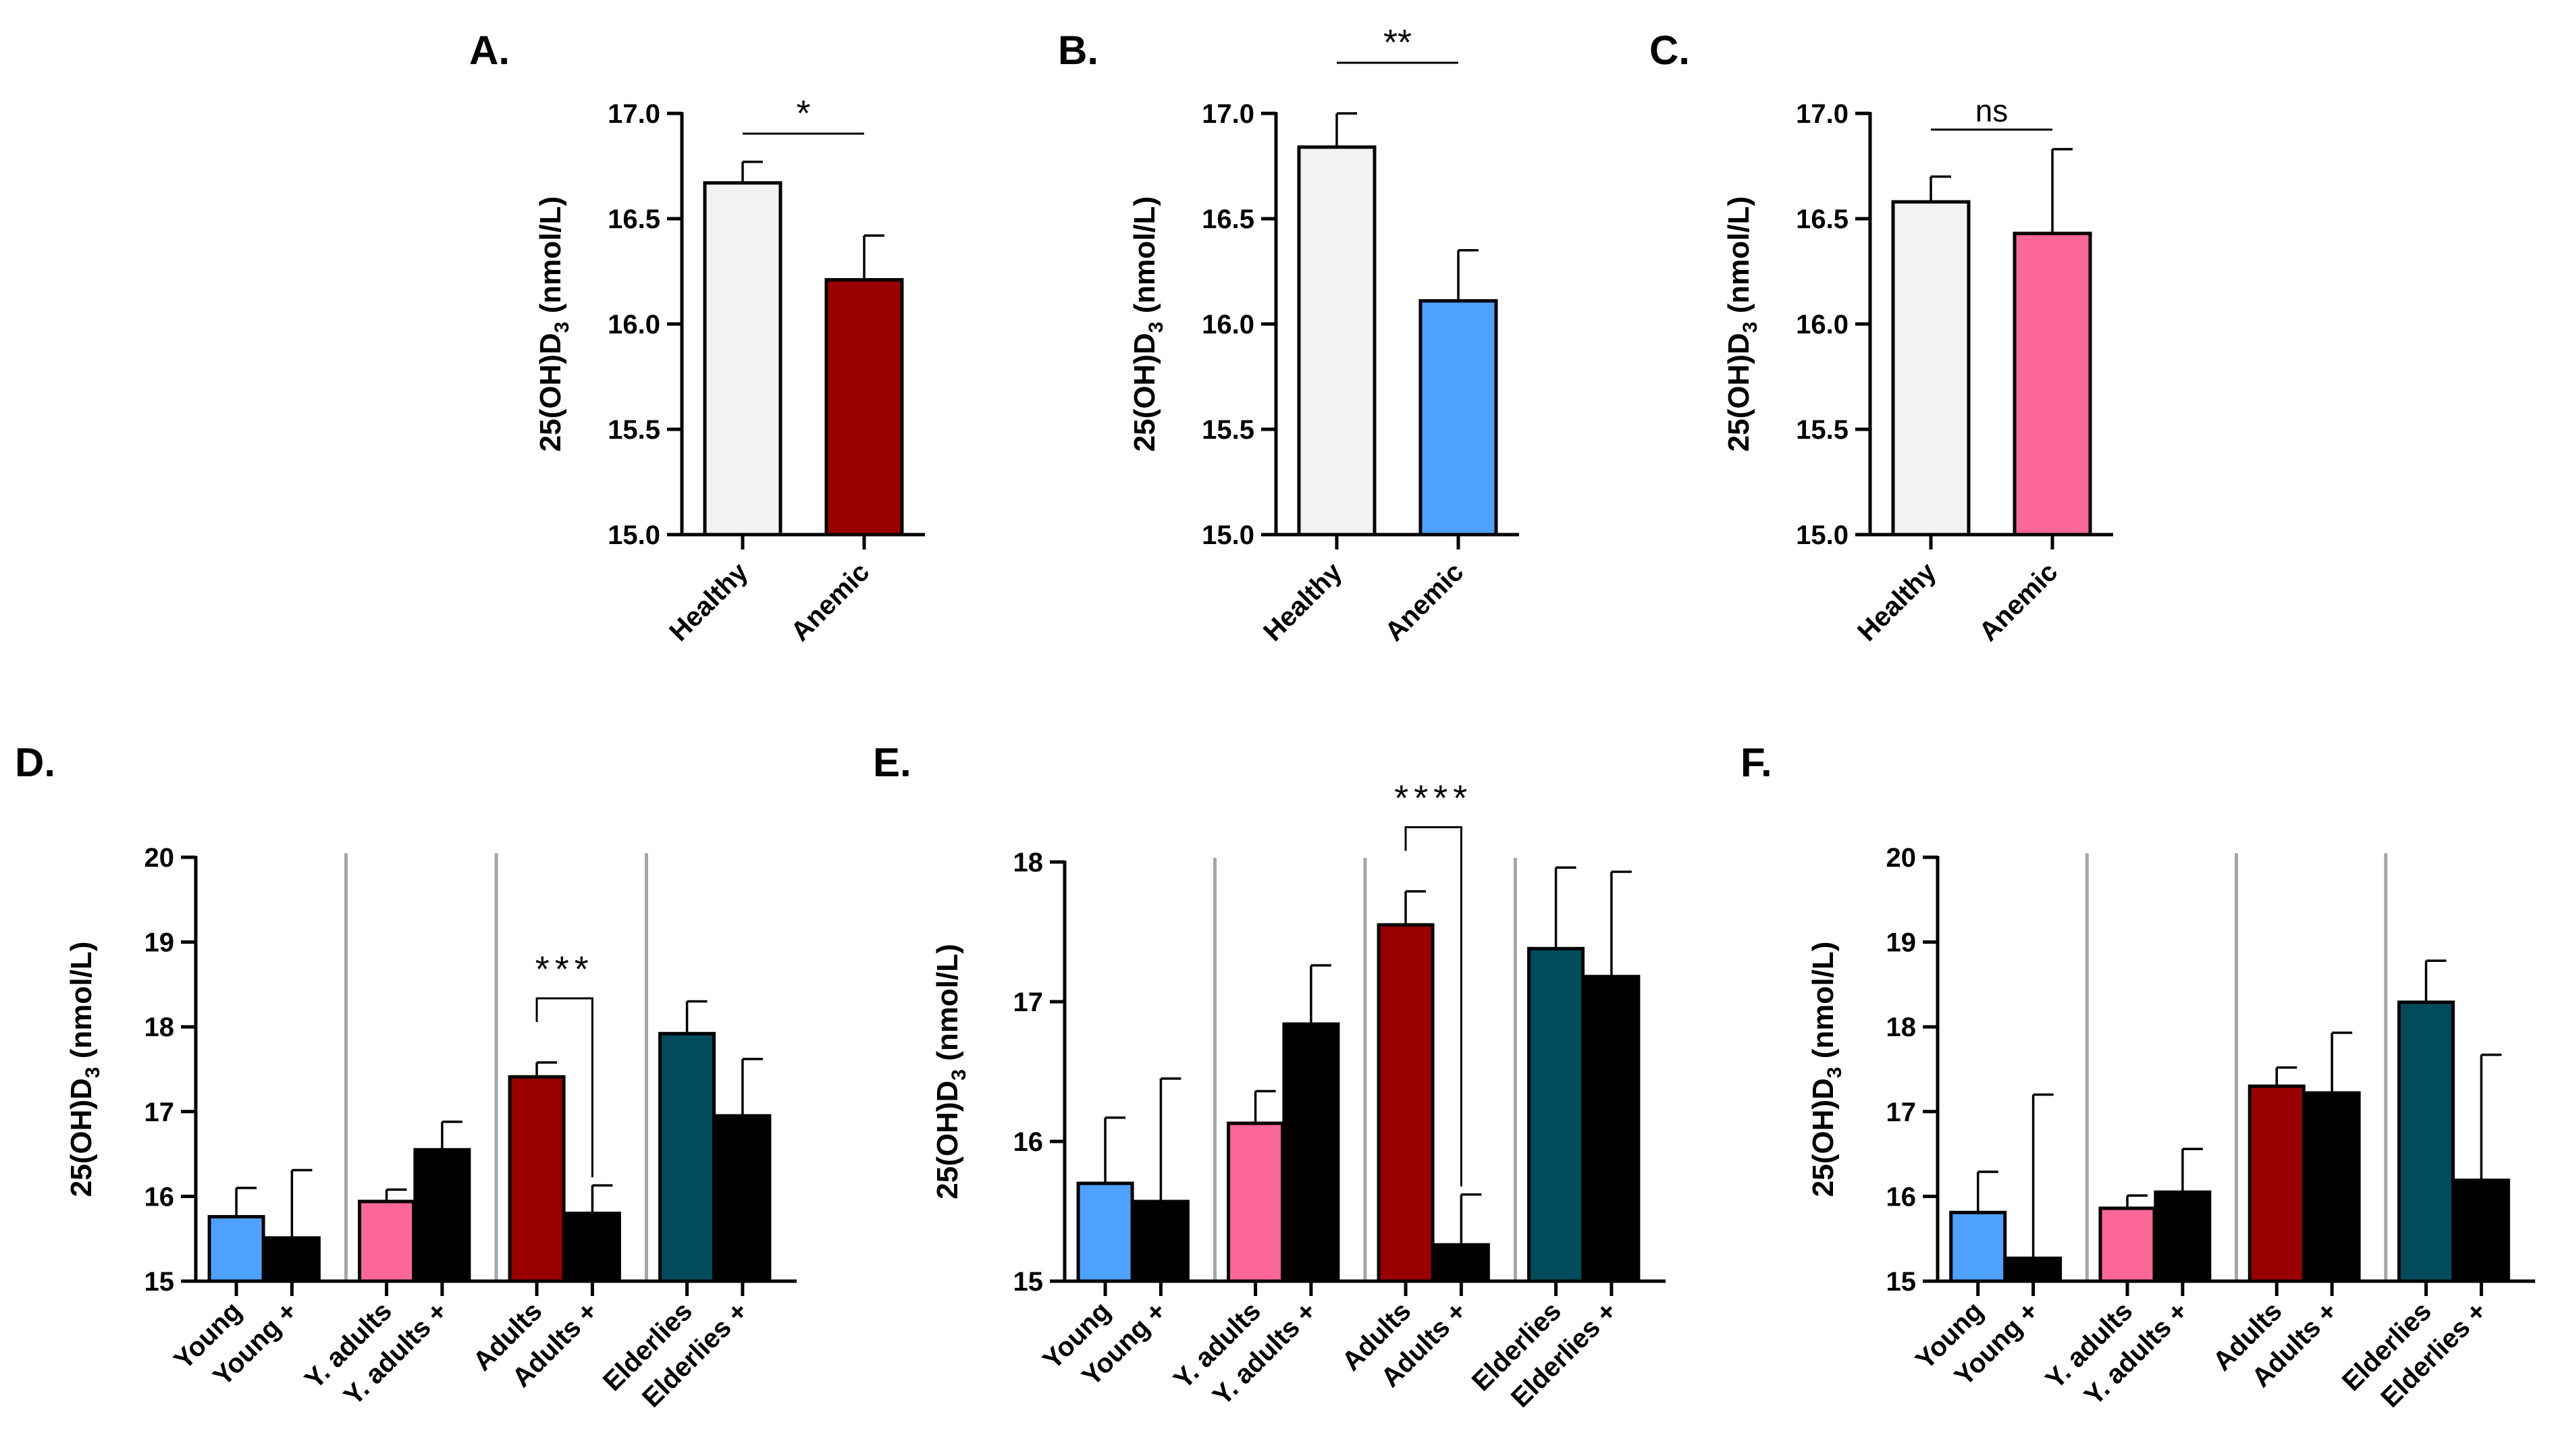  What do you see at coordinates (1397, 42) in the screenshot?
I see `significance-label: **` at bounding box center [1397, 42].